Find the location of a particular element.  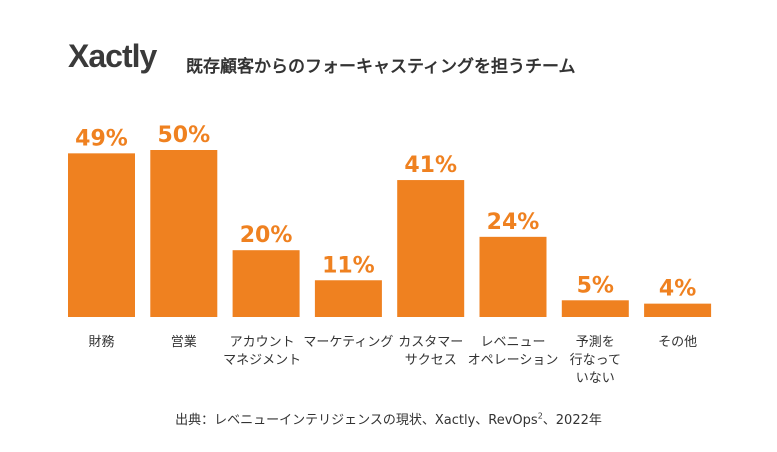

data-label: 24% is located at coordinates (513, 222).